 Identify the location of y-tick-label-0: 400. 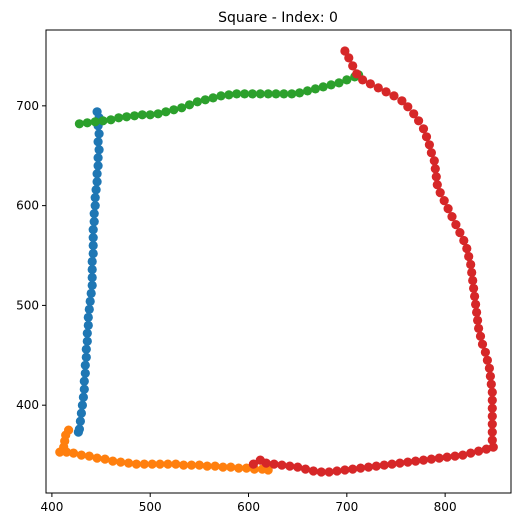
(27, 405).